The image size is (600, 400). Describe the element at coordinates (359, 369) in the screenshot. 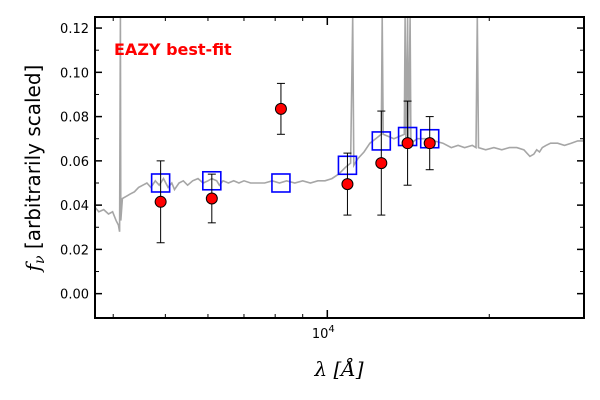

I see `x-axis-label-close: ]` at that location.